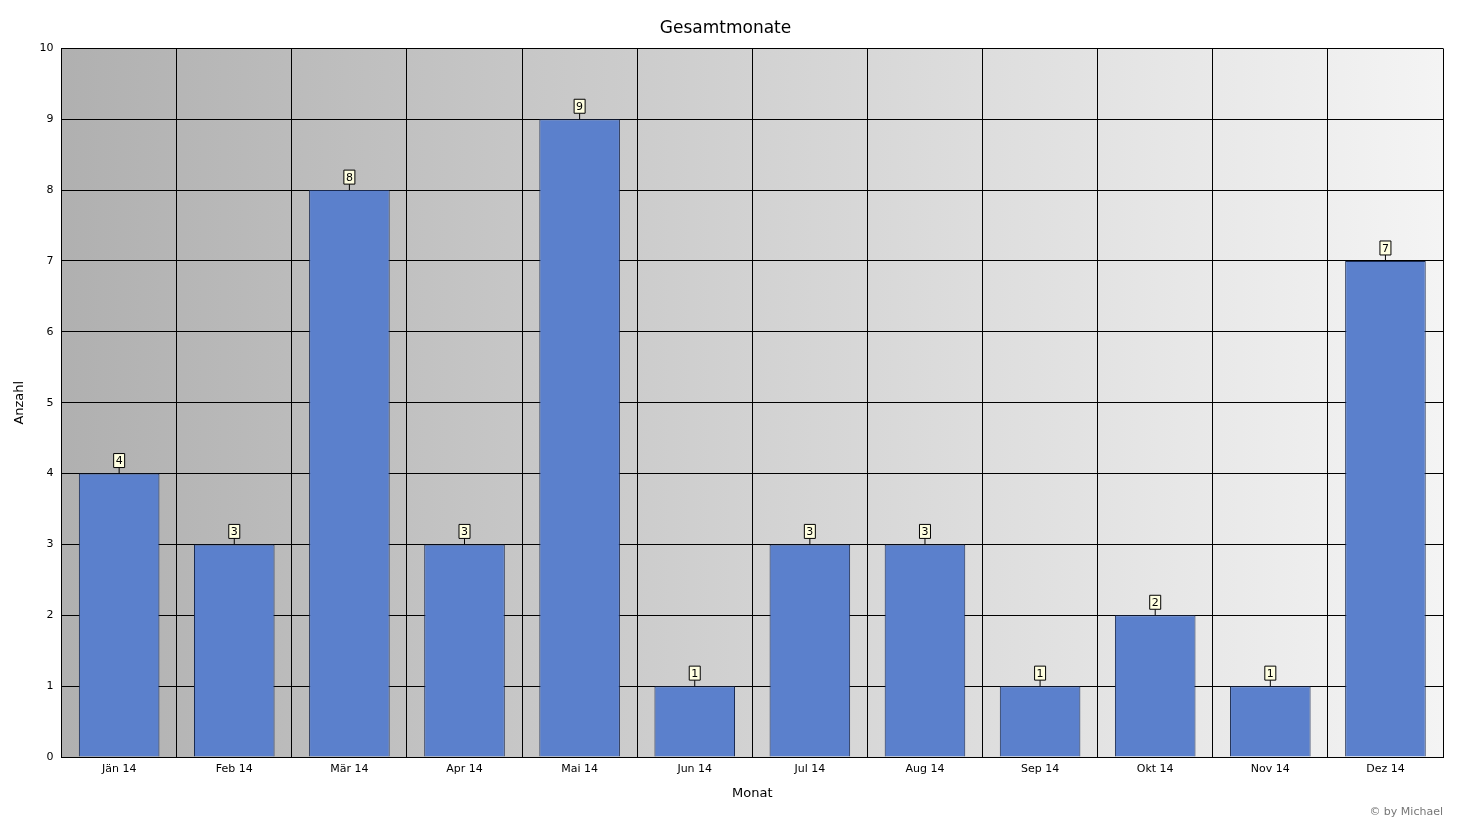 Image resolution: width=1461 pixels, height=833 pixels. Describe the element at coordinates (1385, 248) in the screenshot. I see `data-label: 7` at that location.